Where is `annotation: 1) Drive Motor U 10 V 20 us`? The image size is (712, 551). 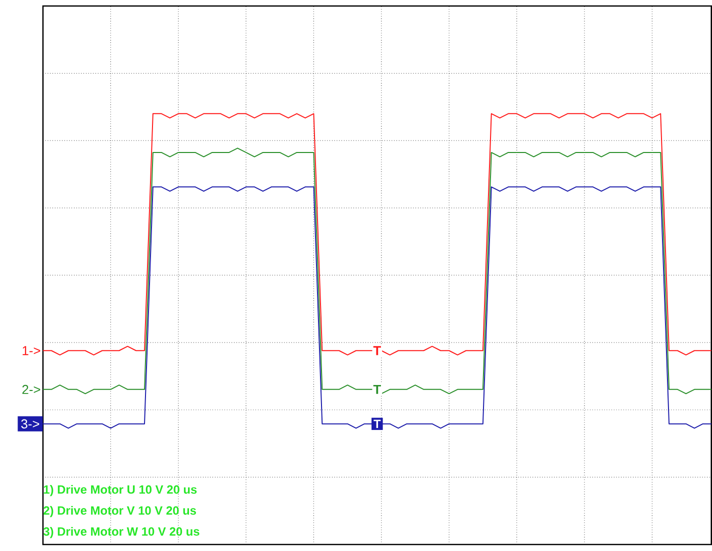
annotation: 1) Drive Motor U 10 V 20 us is located at coordinates (120, 490).